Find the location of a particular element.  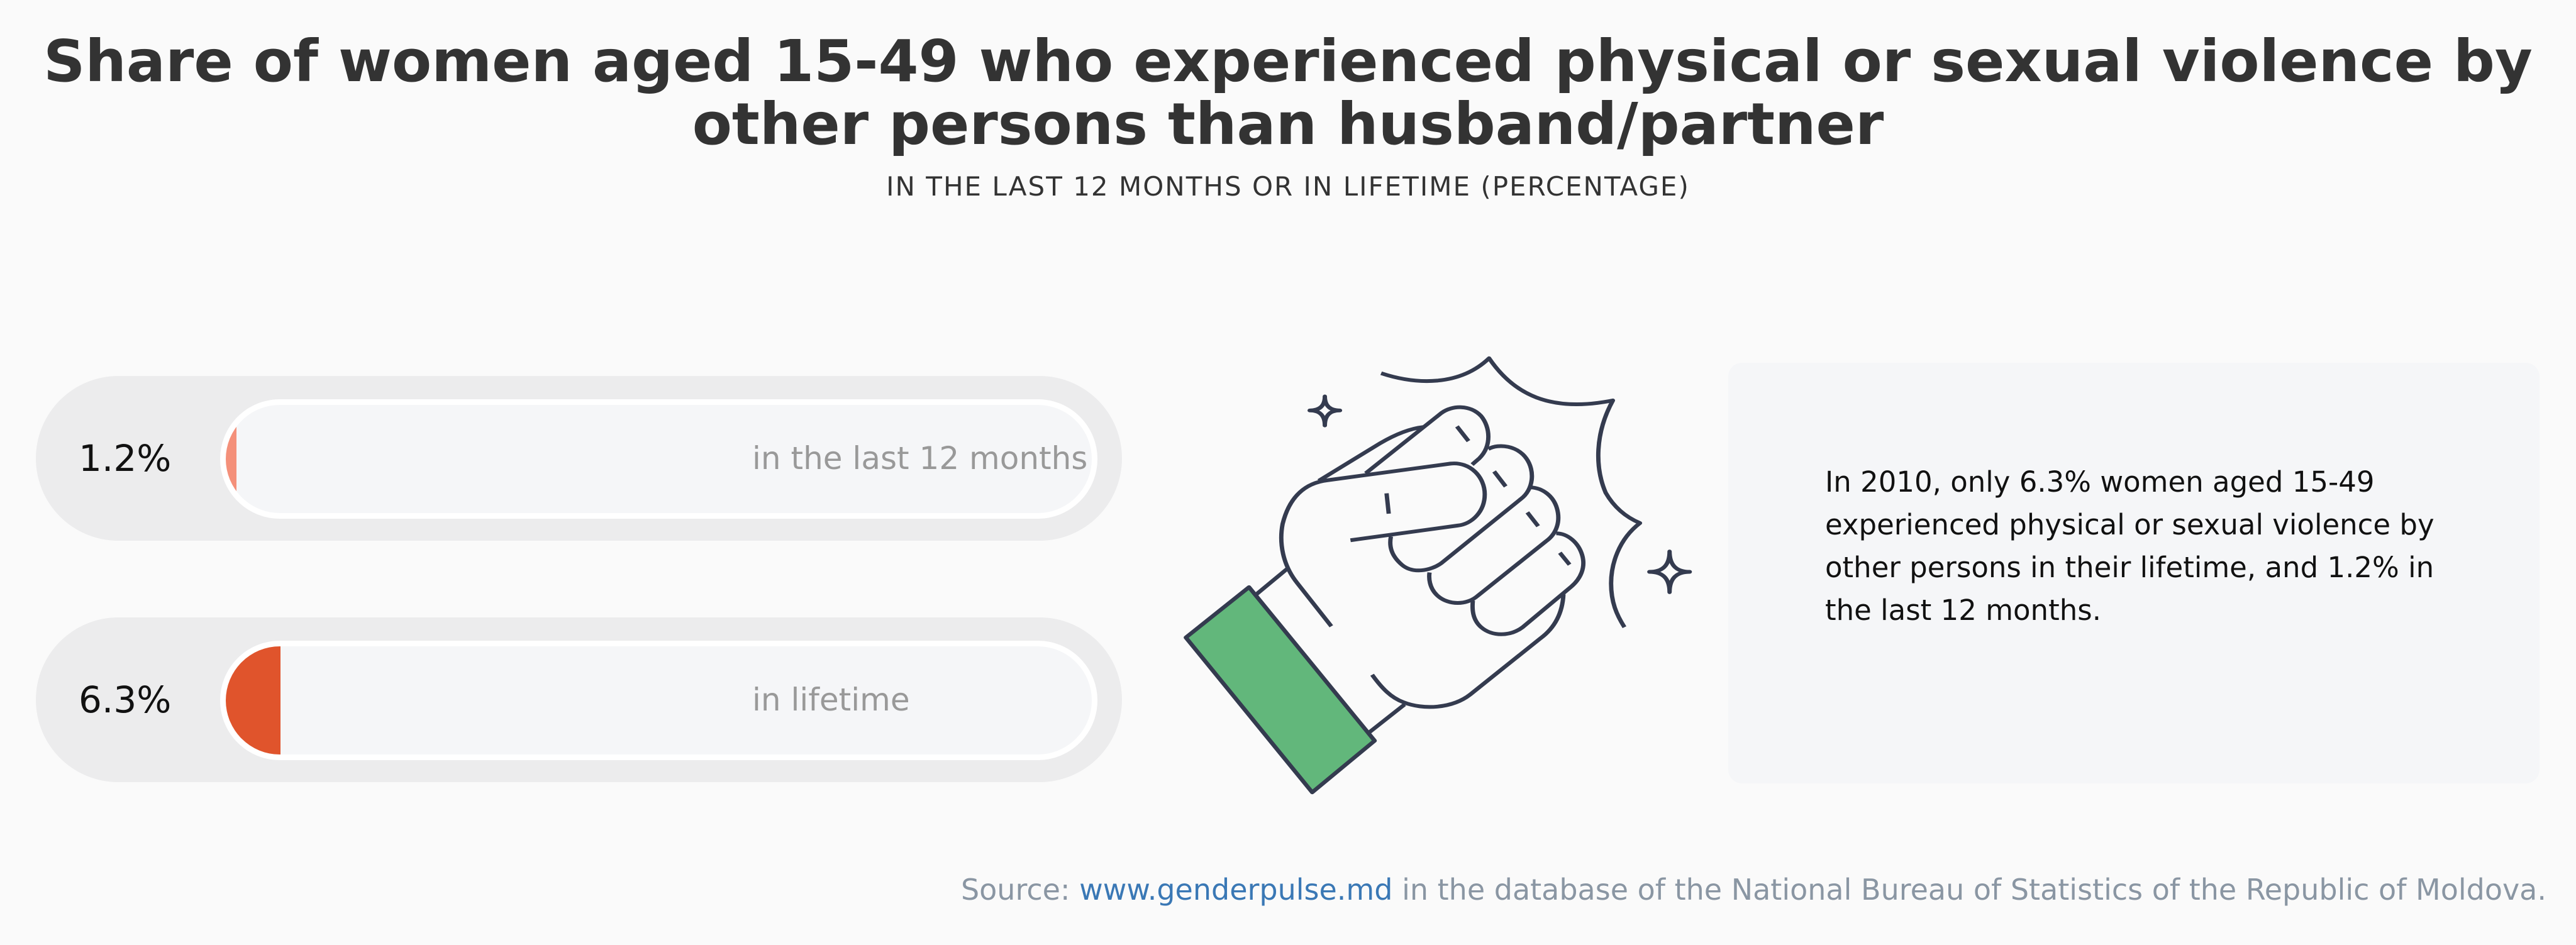

source-link: www.genderpulse.md is located at coordinates (1236, 890).